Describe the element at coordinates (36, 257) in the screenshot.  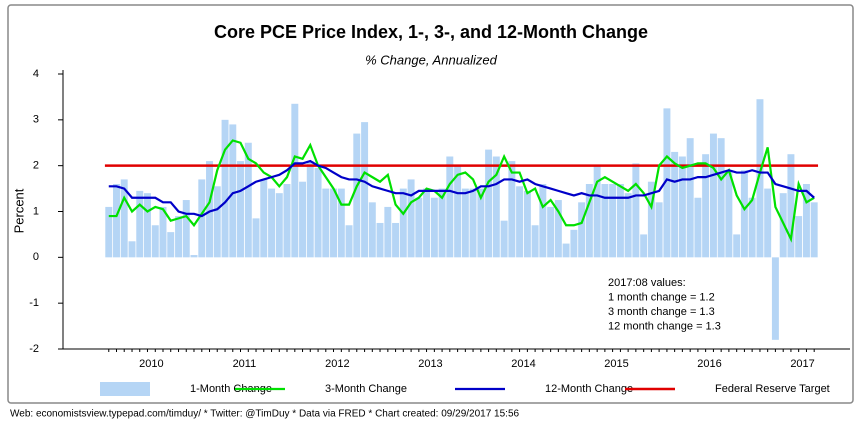
I see `y-tick-label: 0` at that location.